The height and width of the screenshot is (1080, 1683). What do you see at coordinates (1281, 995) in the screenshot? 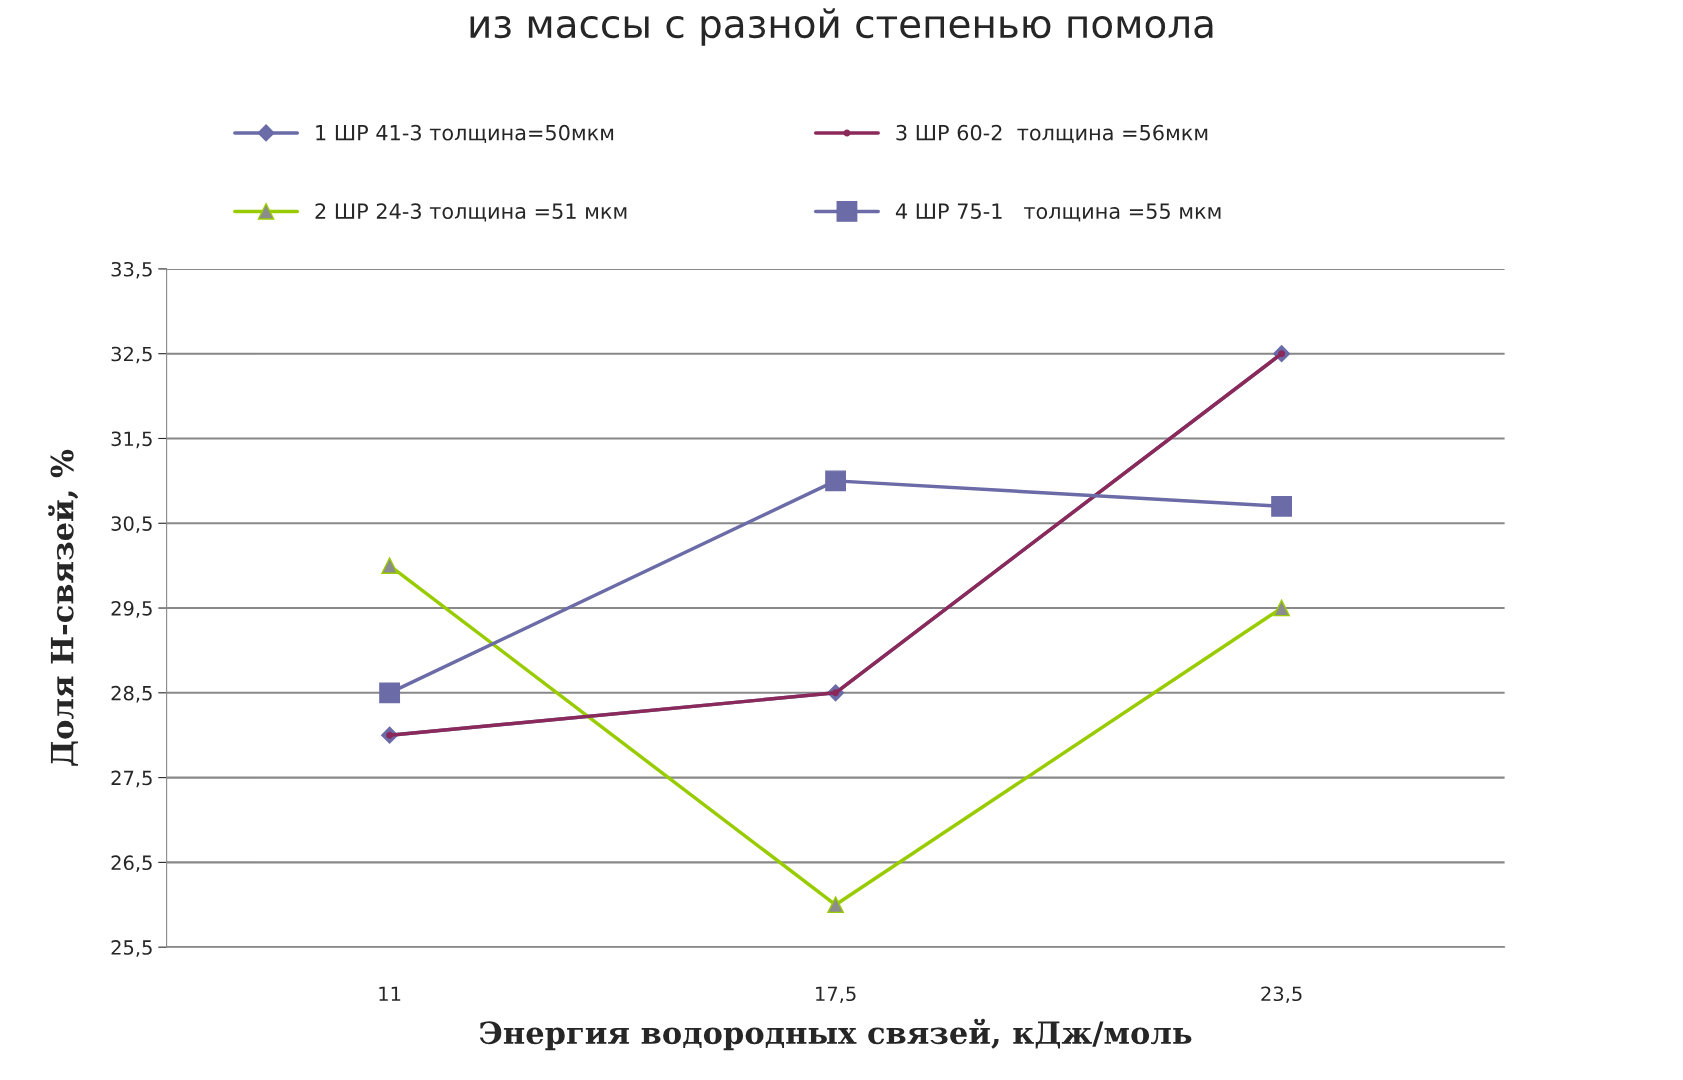
I see `x-tick-label: 23,5` at bounding box center [1281, 995].